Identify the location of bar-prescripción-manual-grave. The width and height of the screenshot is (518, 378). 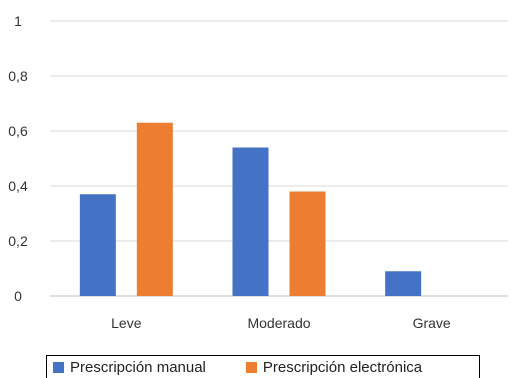
(403, 283).